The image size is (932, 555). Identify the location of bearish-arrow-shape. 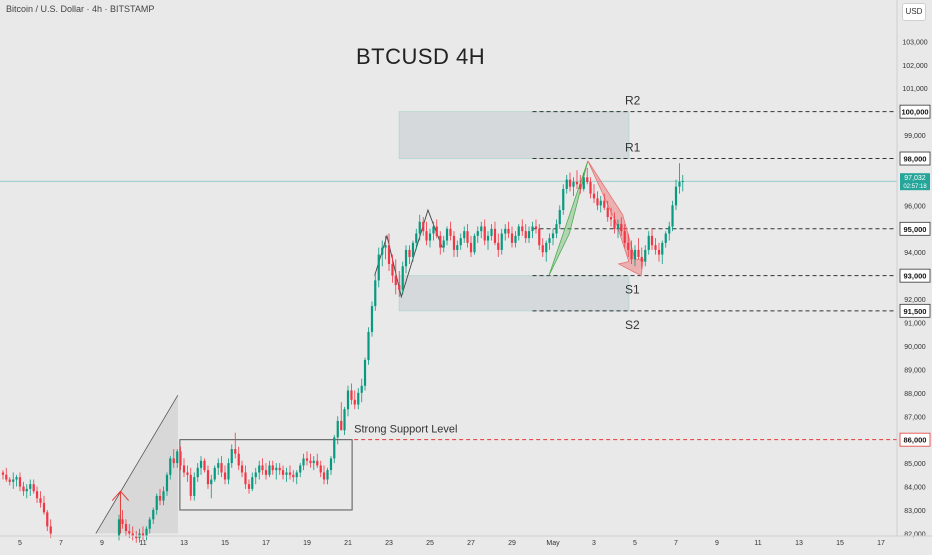
(615, 218).